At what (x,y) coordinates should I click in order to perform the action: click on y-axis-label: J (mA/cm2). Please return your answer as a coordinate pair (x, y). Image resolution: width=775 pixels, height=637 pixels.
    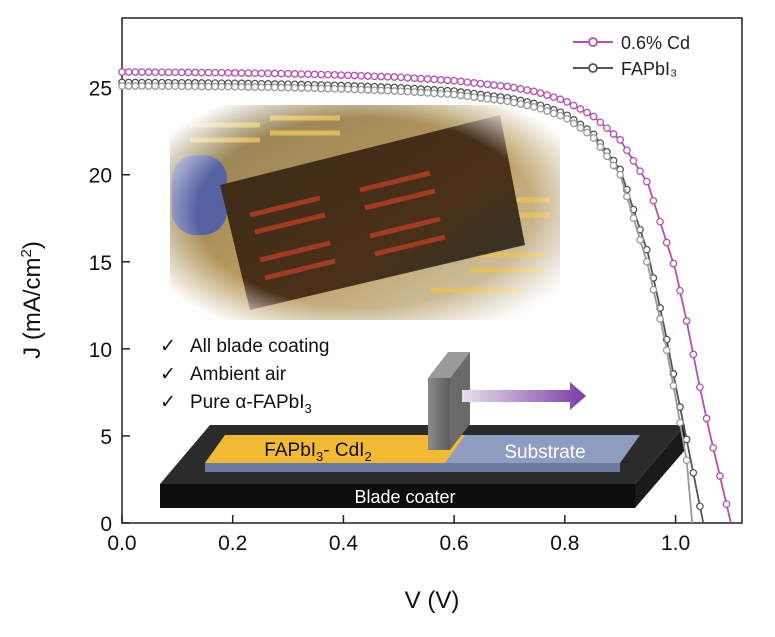
    Looking at the image, I should click on (32, 300).